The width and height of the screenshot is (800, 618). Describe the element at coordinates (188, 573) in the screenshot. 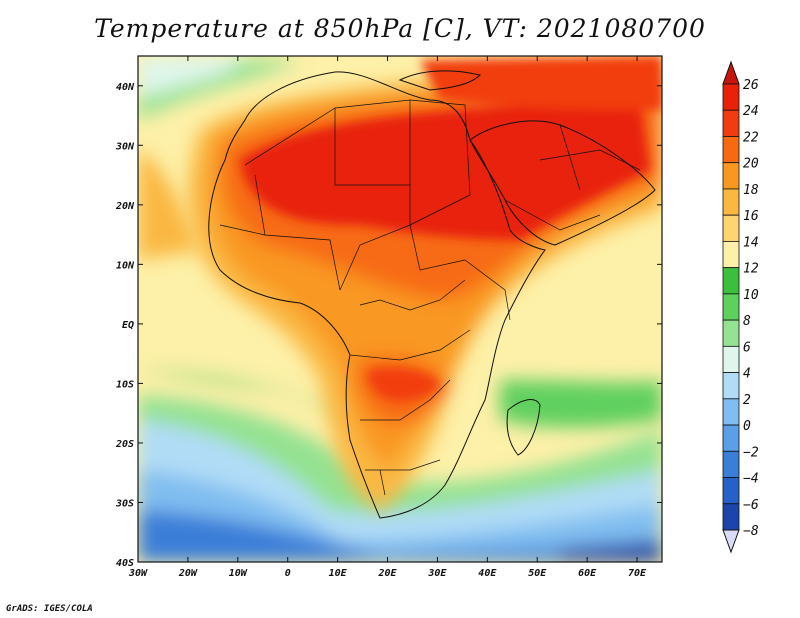

I see `x-tick-label: 20W` at that location.